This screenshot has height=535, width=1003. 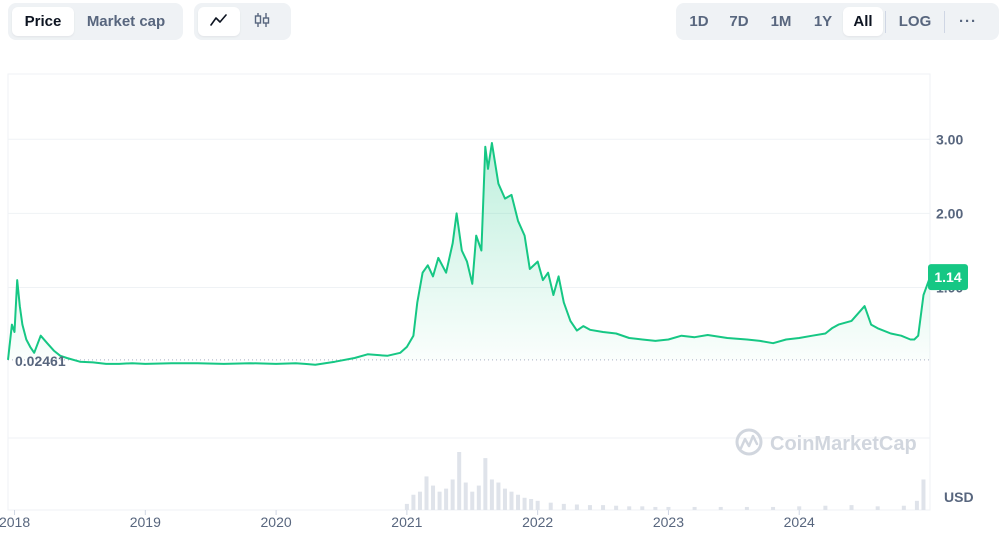 What do you see at coordinates (406, 522) in the screenshot?
I see `x-tick-label: 2021` at bounding box center [406, 522].